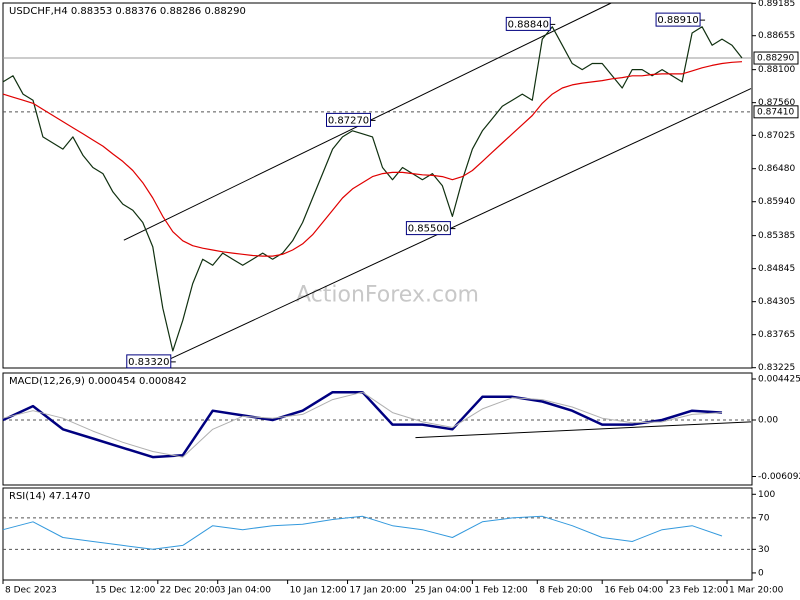 Image resolution: width=800 pixels, height=600 pixels. Describe the element at coordinates (566, 591) in the screenshot. I see `x-tick-label: 8 Feb 20:00` at that location.